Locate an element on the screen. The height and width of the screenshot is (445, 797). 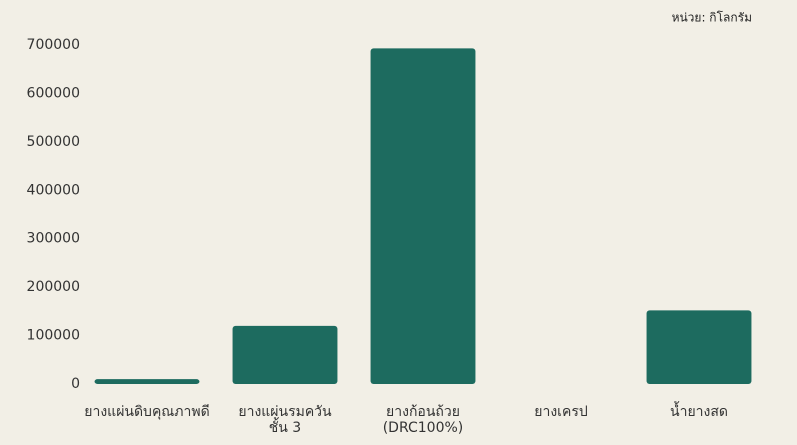
x-tick-label: ยางก้อนถ้วย is located at coordinates (423, 412).